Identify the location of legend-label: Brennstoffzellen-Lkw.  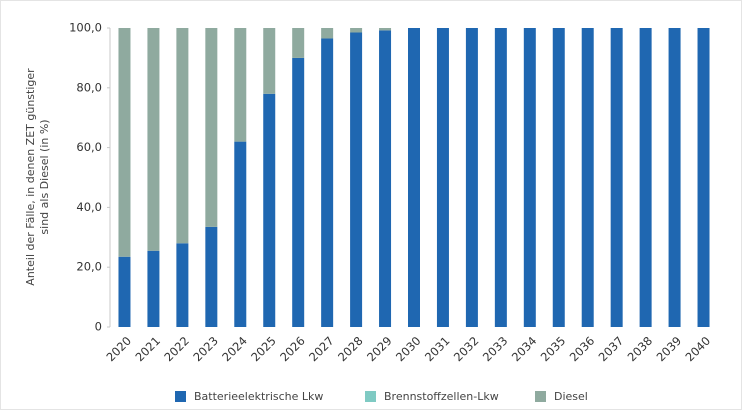
(441, 396).